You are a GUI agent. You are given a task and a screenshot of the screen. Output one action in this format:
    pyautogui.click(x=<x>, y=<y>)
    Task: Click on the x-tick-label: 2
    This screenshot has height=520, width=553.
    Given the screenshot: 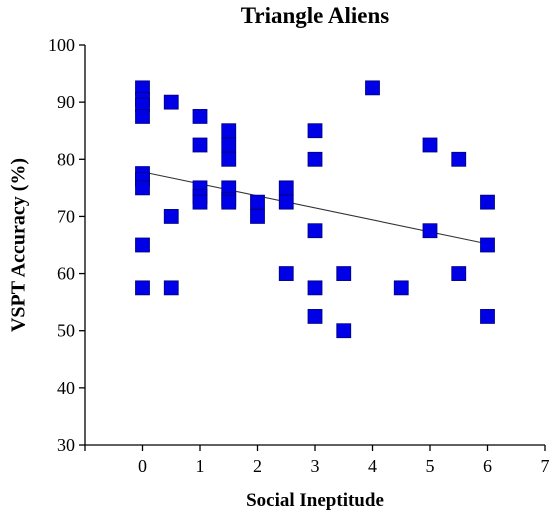 What is the action you would take?
    pyautogui.click(x=257, y=466)
    